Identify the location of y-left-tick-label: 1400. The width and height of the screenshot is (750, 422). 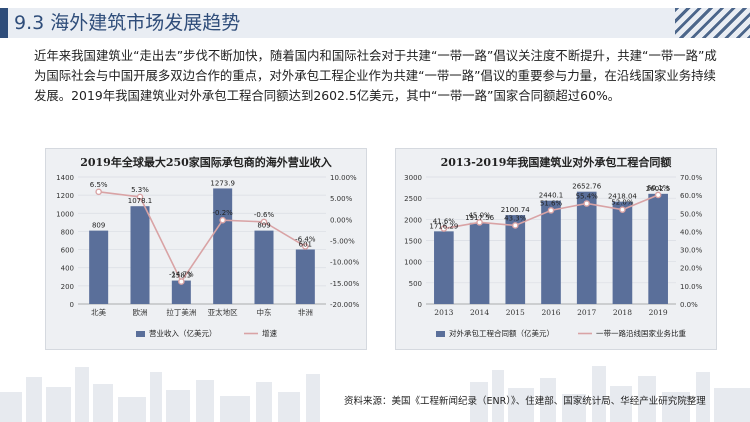
(65, 178).